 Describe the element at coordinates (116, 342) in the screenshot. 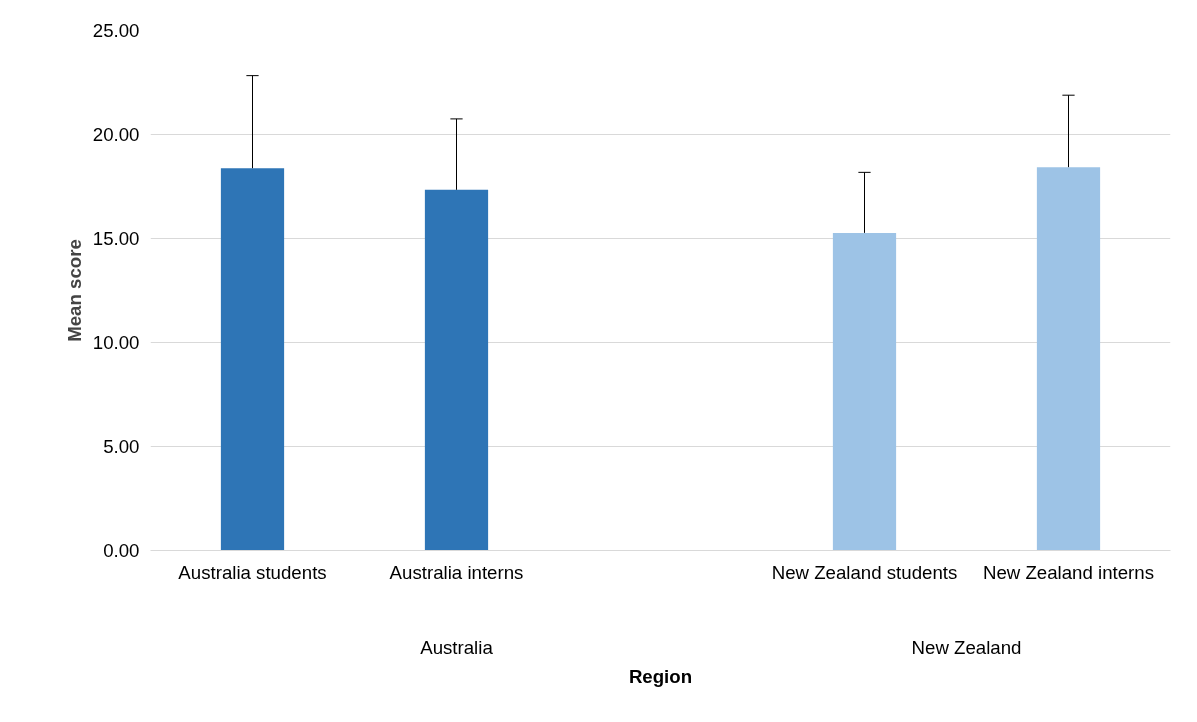

I see `y-tick-label: 10.00` at that location.